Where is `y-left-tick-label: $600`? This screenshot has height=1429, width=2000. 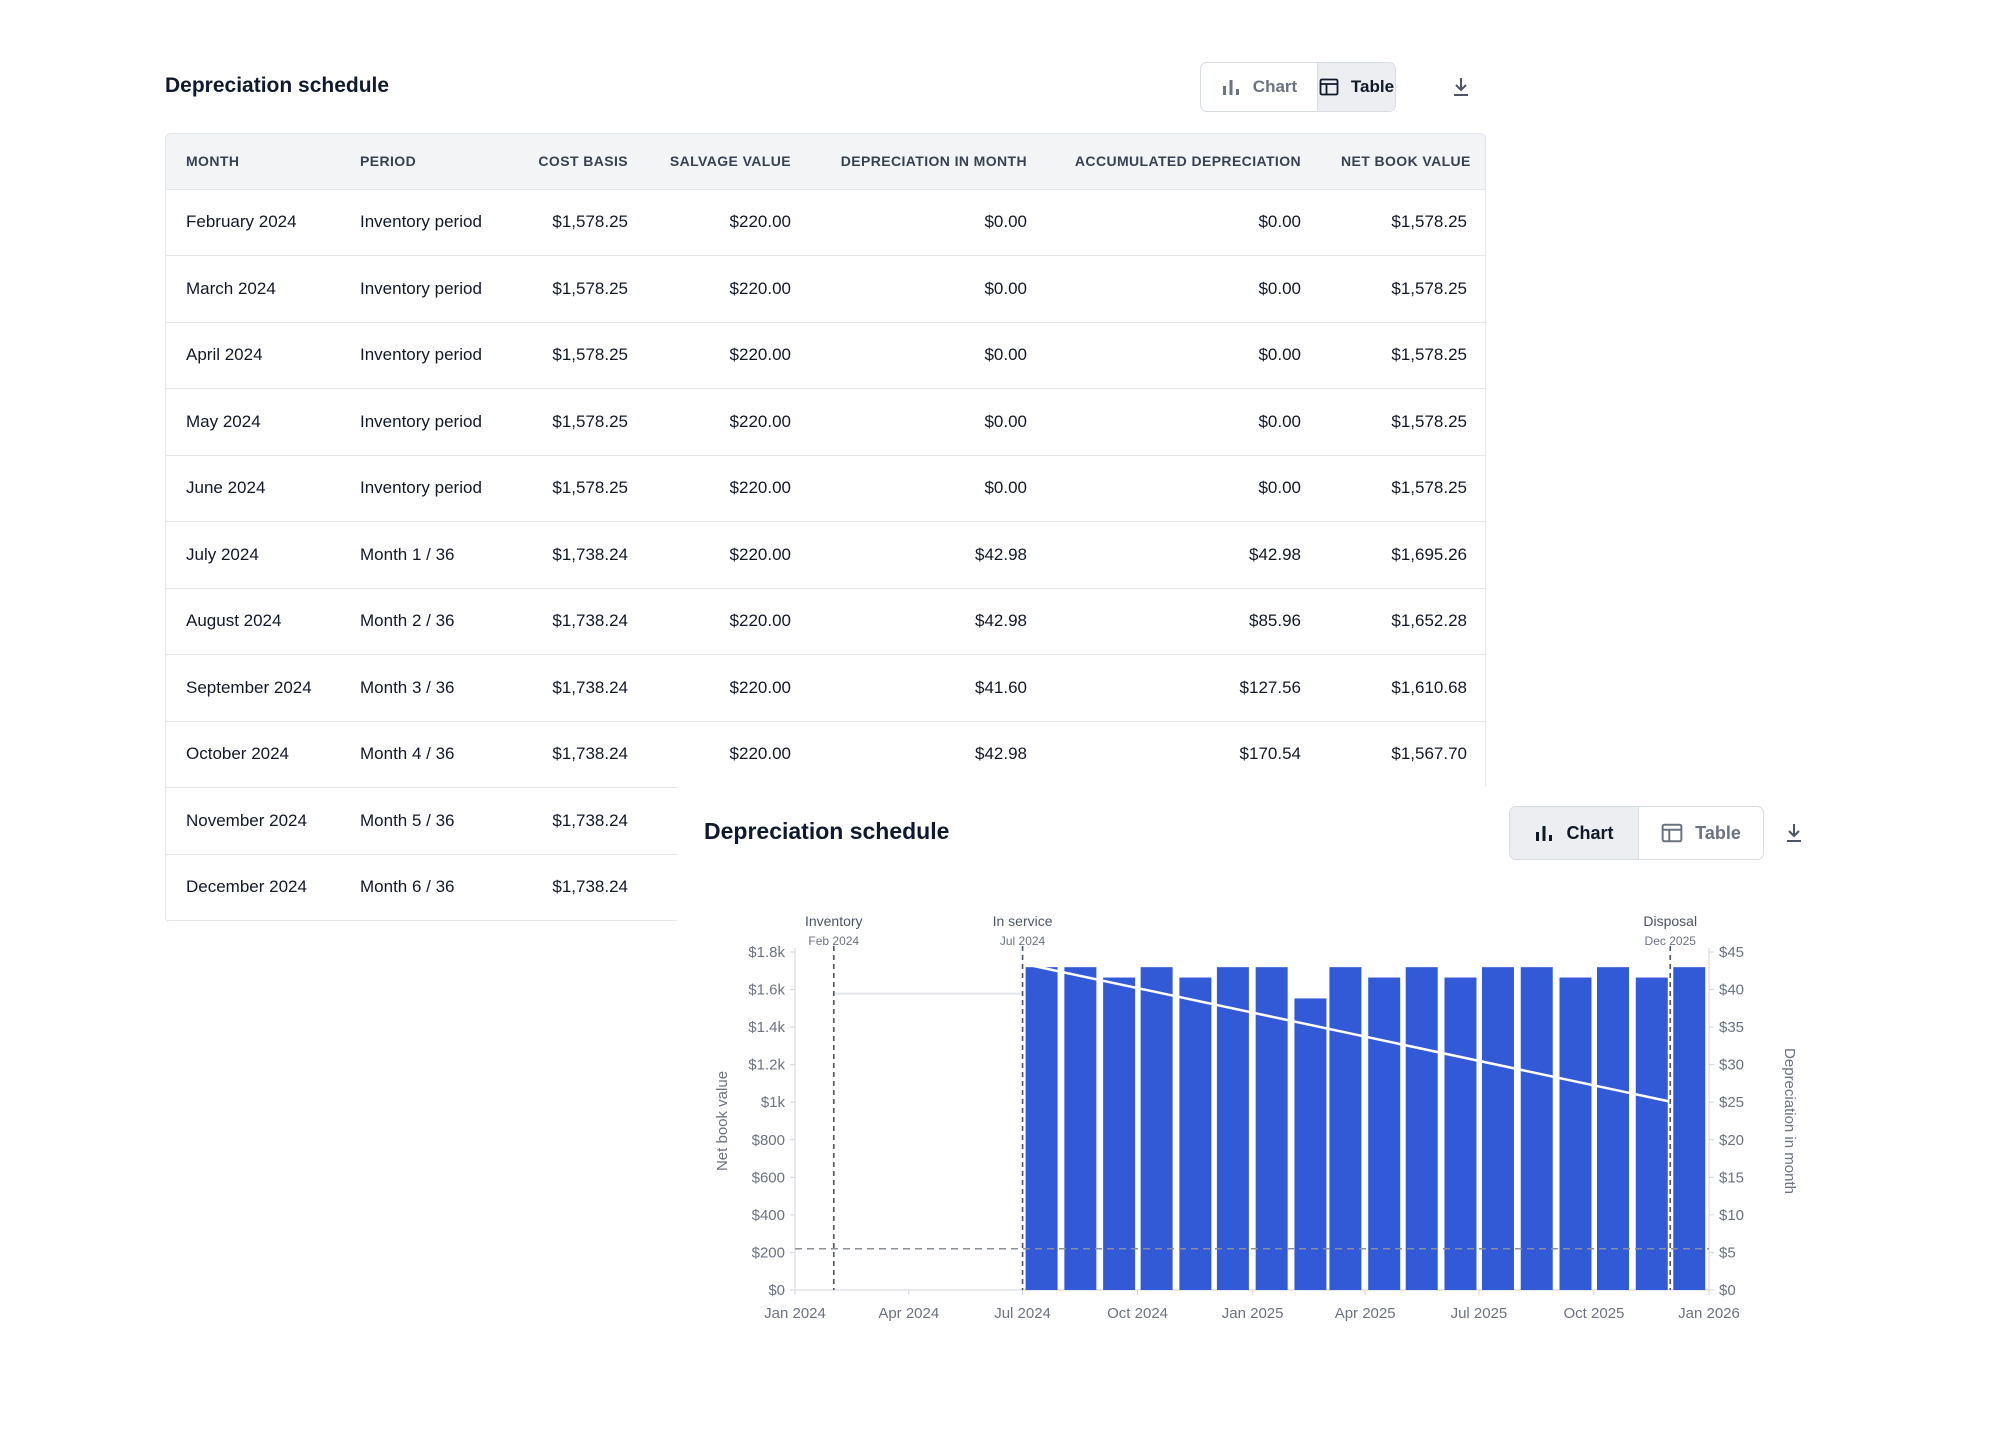 y-left-tick-label: $600 is located at coordinates (768, 1177).